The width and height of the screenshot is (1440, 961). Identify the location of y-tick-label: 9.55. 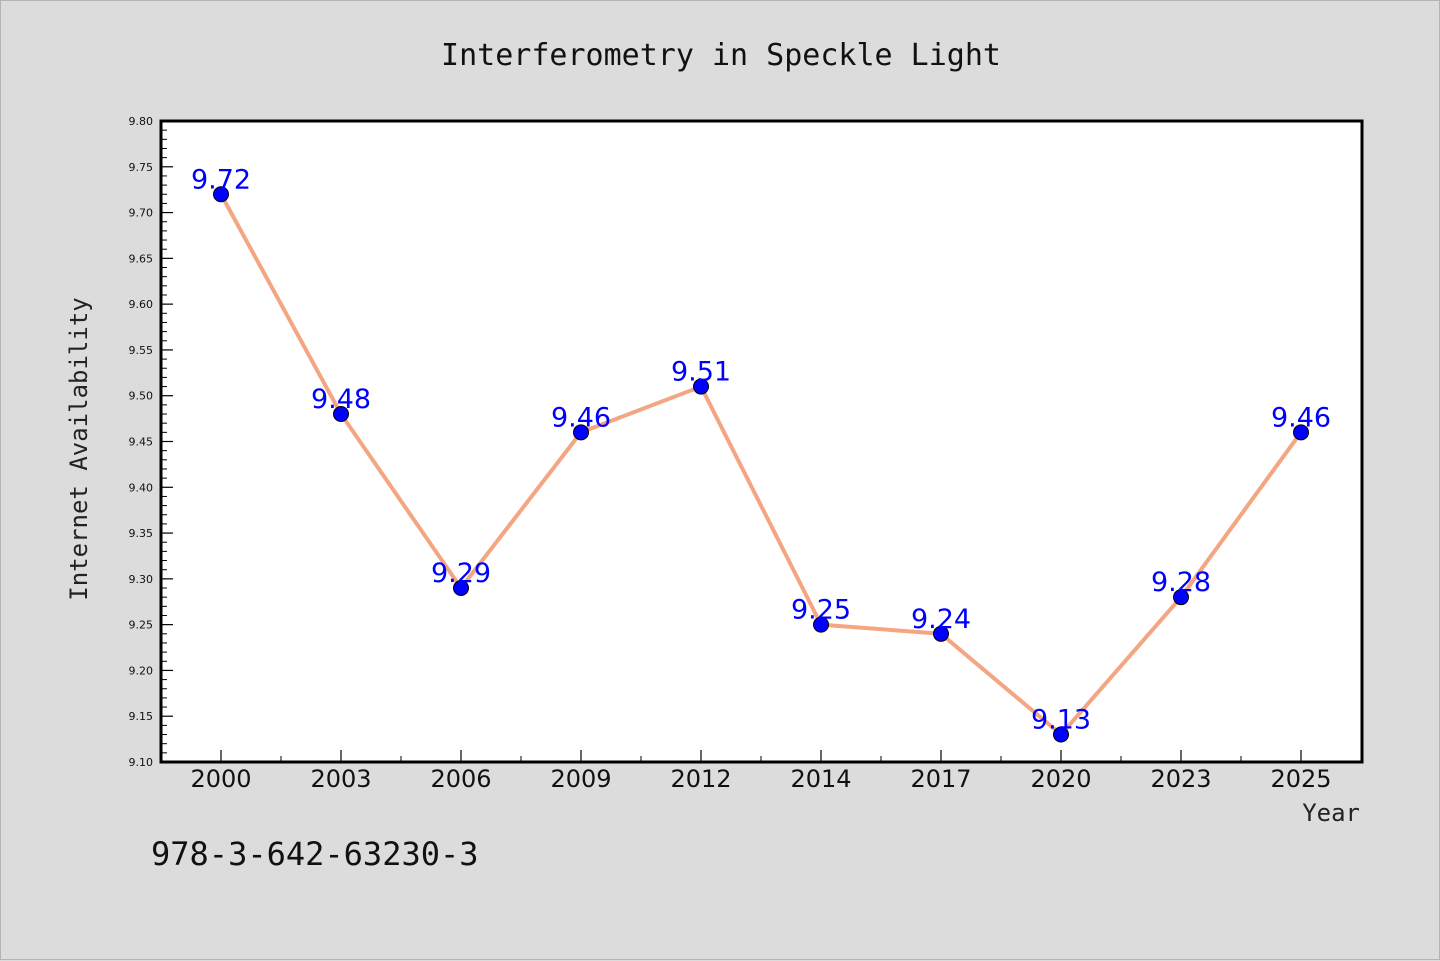
(141, 350).